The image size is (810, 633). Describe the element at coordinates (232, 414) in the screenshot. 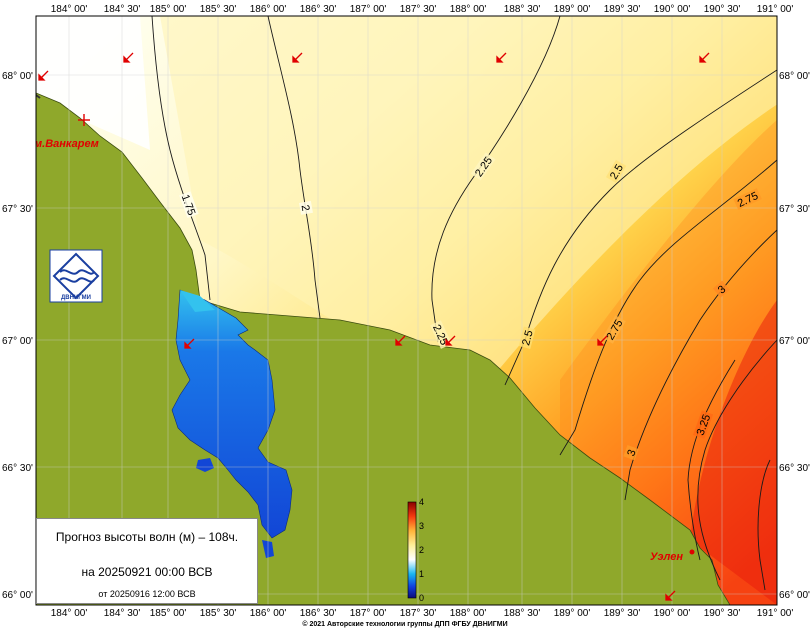

I see `kolyuchinskaya-lagoon` at that location.